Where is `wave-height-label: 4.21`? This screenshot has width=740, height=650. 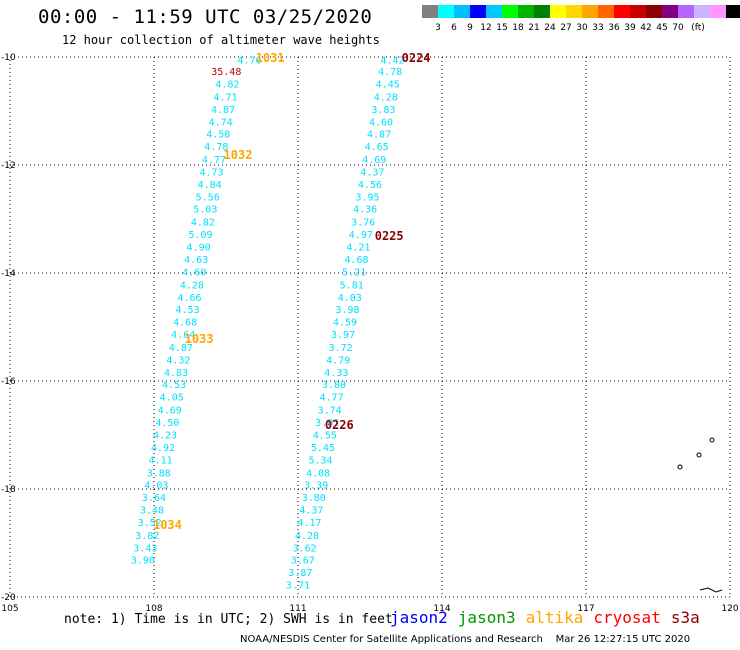 wave-height-label: 4.21 is located at coordinates (358, 248).